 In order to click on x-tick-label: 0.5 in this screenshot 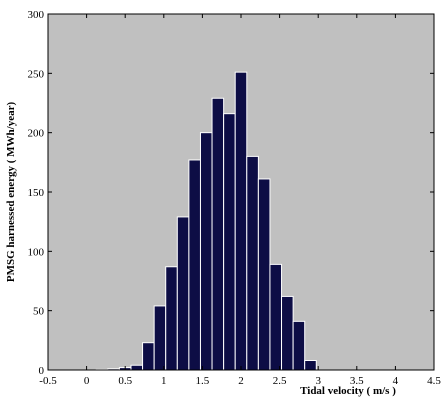, I will do `click(125, 381)`.